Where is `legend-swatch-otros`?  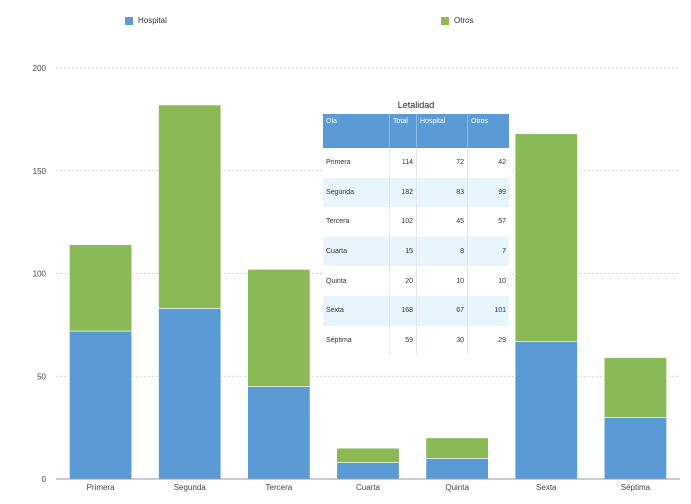
legend-swatch-otros is located at coordinates (445, 20).